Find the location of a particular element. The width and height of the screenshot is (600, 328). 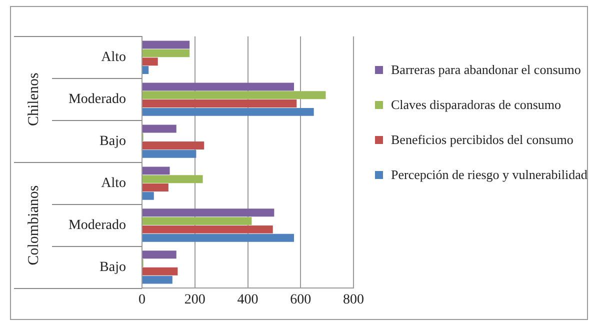

legend-label: Beneficios percibidos del consumo is located at coordinates (482, 140).